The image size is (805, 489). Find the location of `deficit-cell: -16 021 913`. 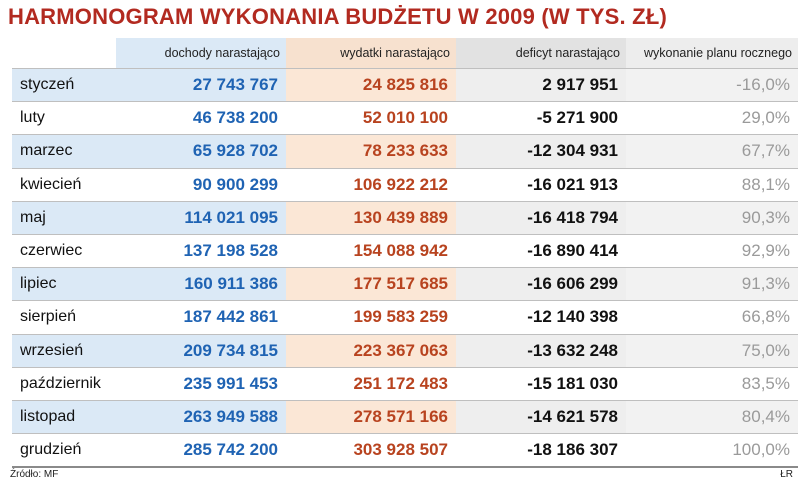

deficit-cell: -16 021 913 is located at coordinates (572, 184).